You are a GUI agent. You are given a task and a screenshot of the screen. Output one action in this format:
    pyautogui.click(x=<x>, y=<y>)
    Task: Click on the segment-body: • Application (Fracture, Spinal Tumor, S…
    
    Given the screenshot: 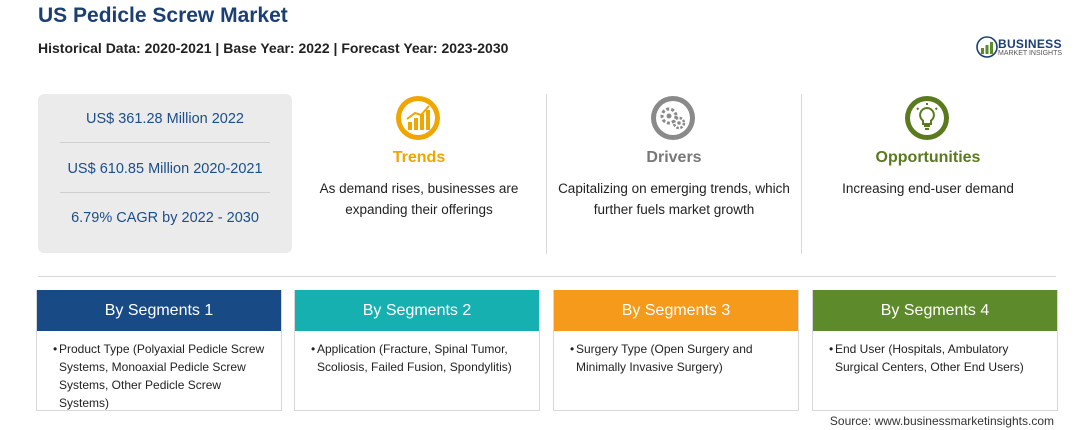 What is the action you would take?
    pyautogui.click(x=417, y=353)
    